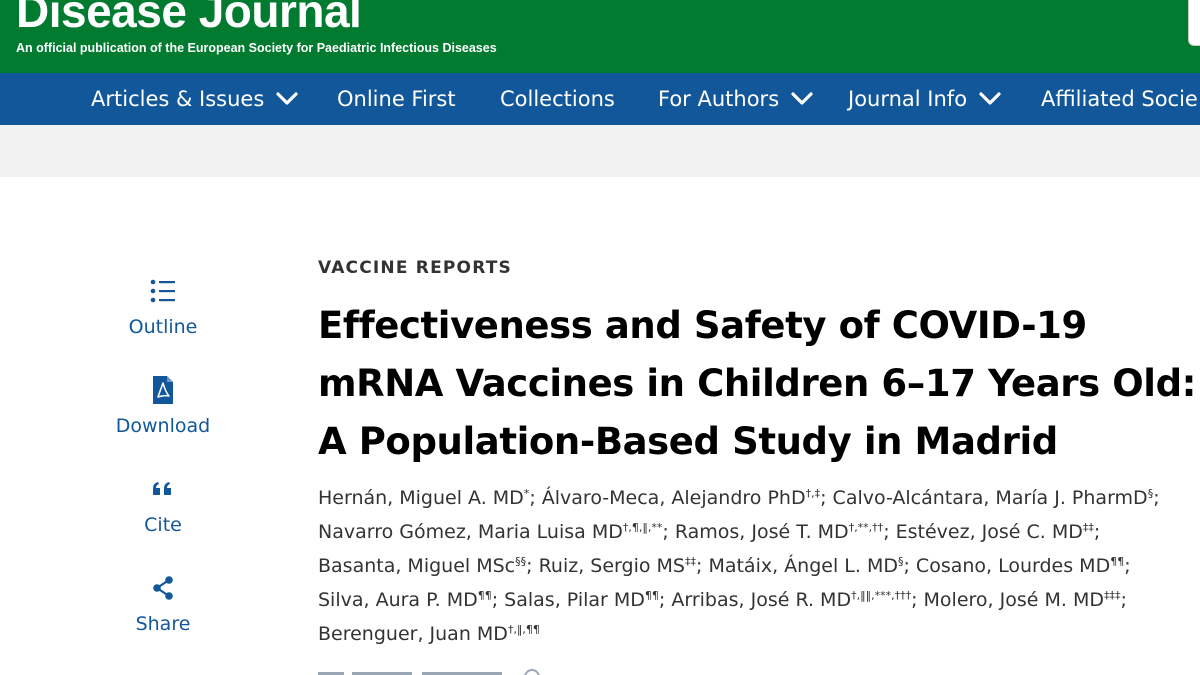 The height and width of the screenshot is (675, 1200). I want to click on author-name: Arribas, José R. MD, so click(761, 600).